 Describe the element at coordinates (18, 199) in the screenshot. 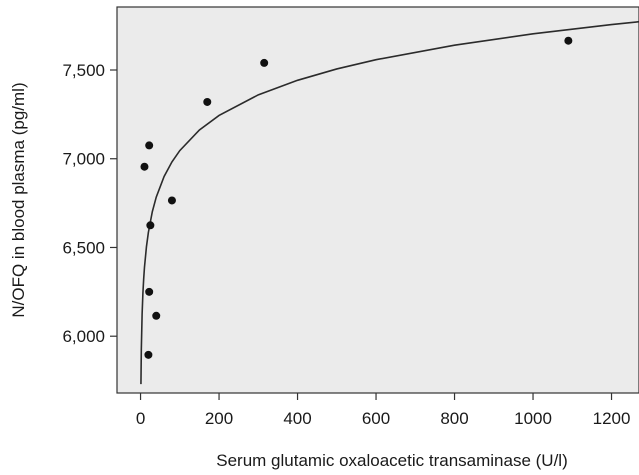

I see `y-axis-title: N/OFQ in blood plasma (pg/ml)` at that location.